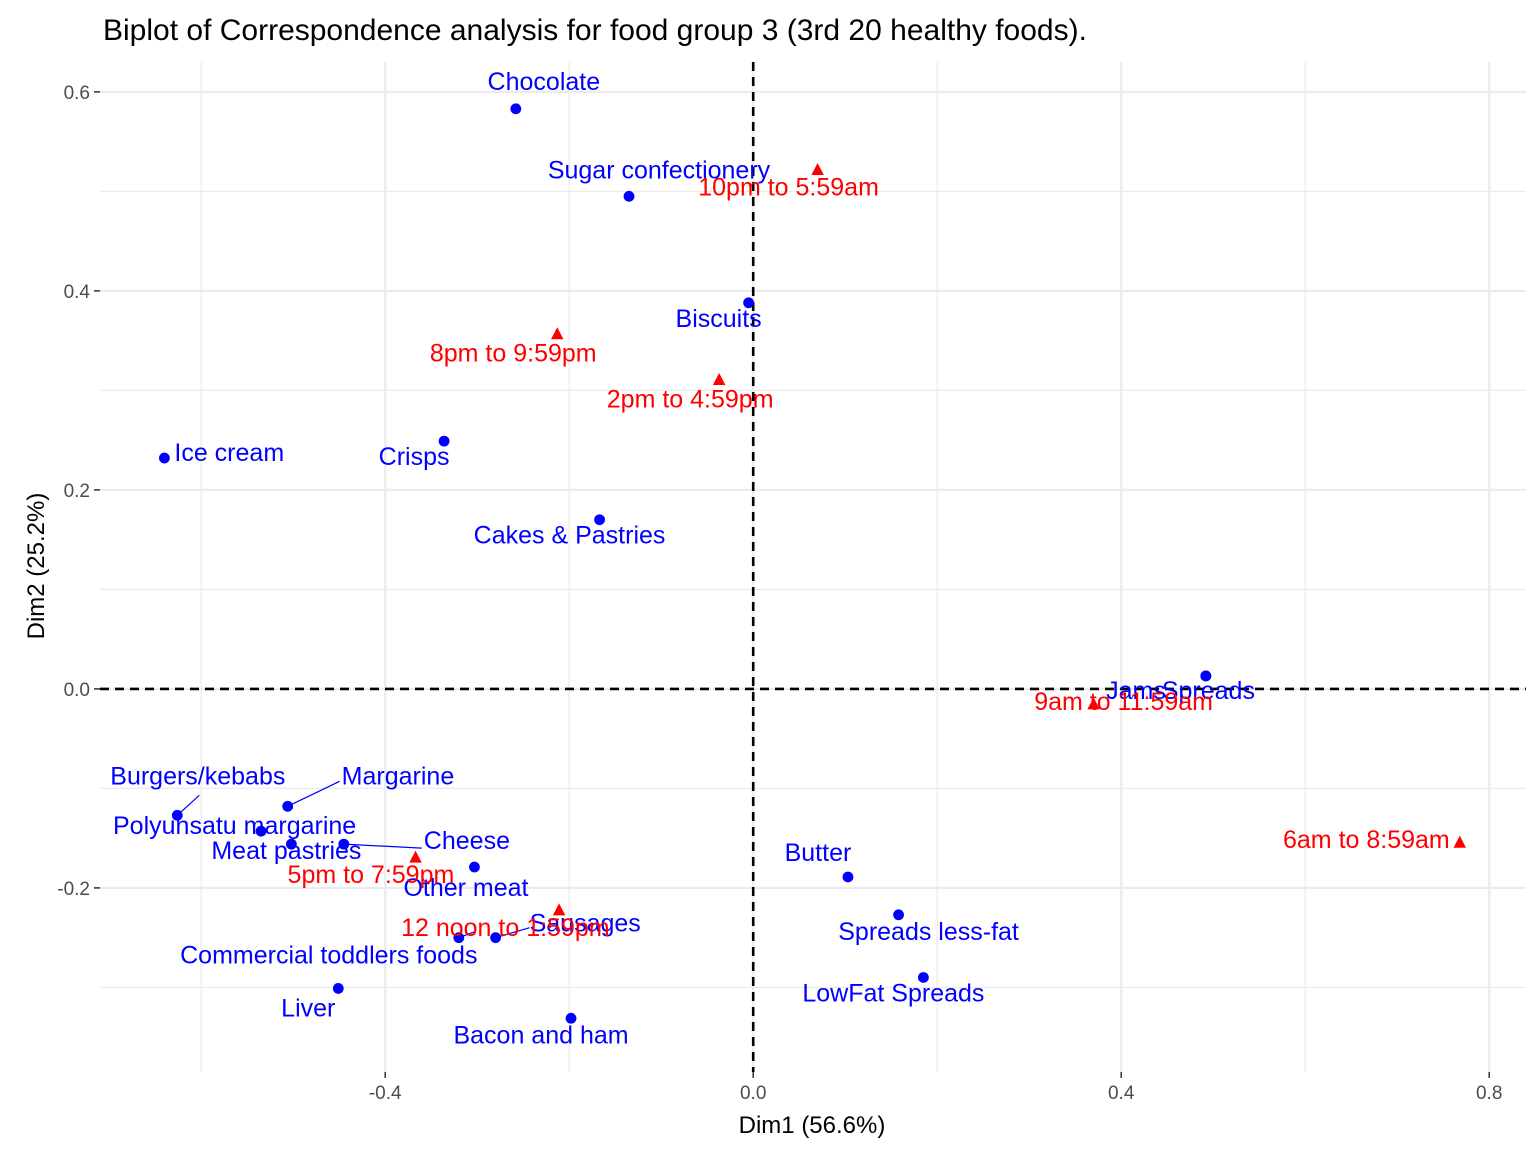  Describe the element at coordinates (571, 1018) in the screenshot. I see `point-bacon-and-ham` at that location.